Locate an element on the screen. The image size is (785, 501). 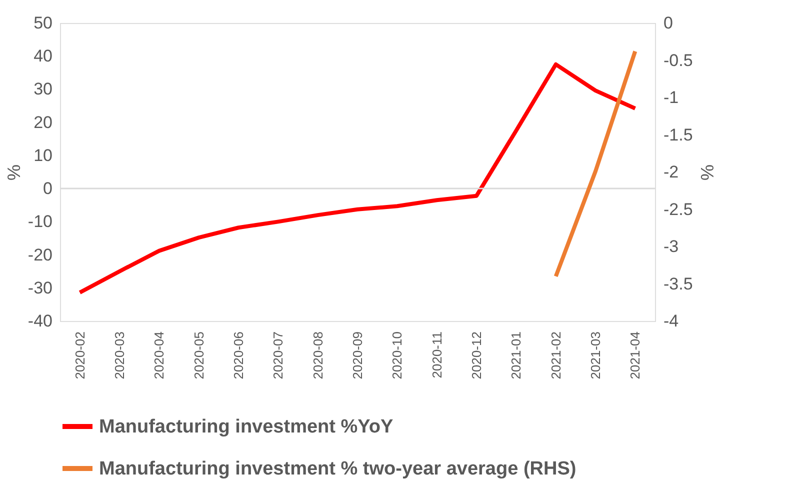
y-tick-label: 50 is located at coordinates (43, 23).